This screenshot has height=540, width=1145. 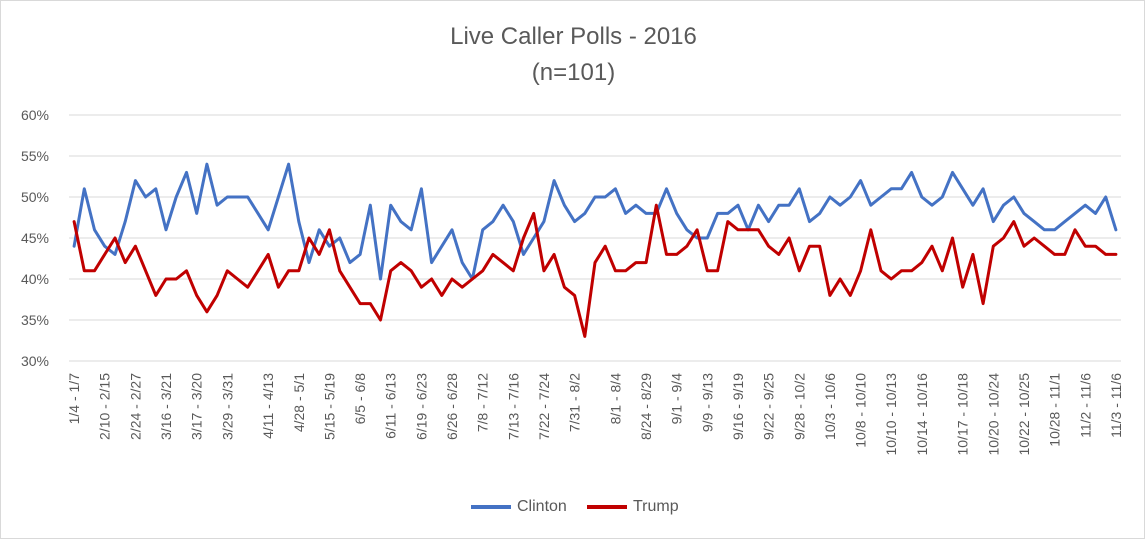 What do you see at coordinates (74, 399) in the screenshot?
I see `x-tick-label: 1/4 - 1/7` at bounding box center [74, 399].